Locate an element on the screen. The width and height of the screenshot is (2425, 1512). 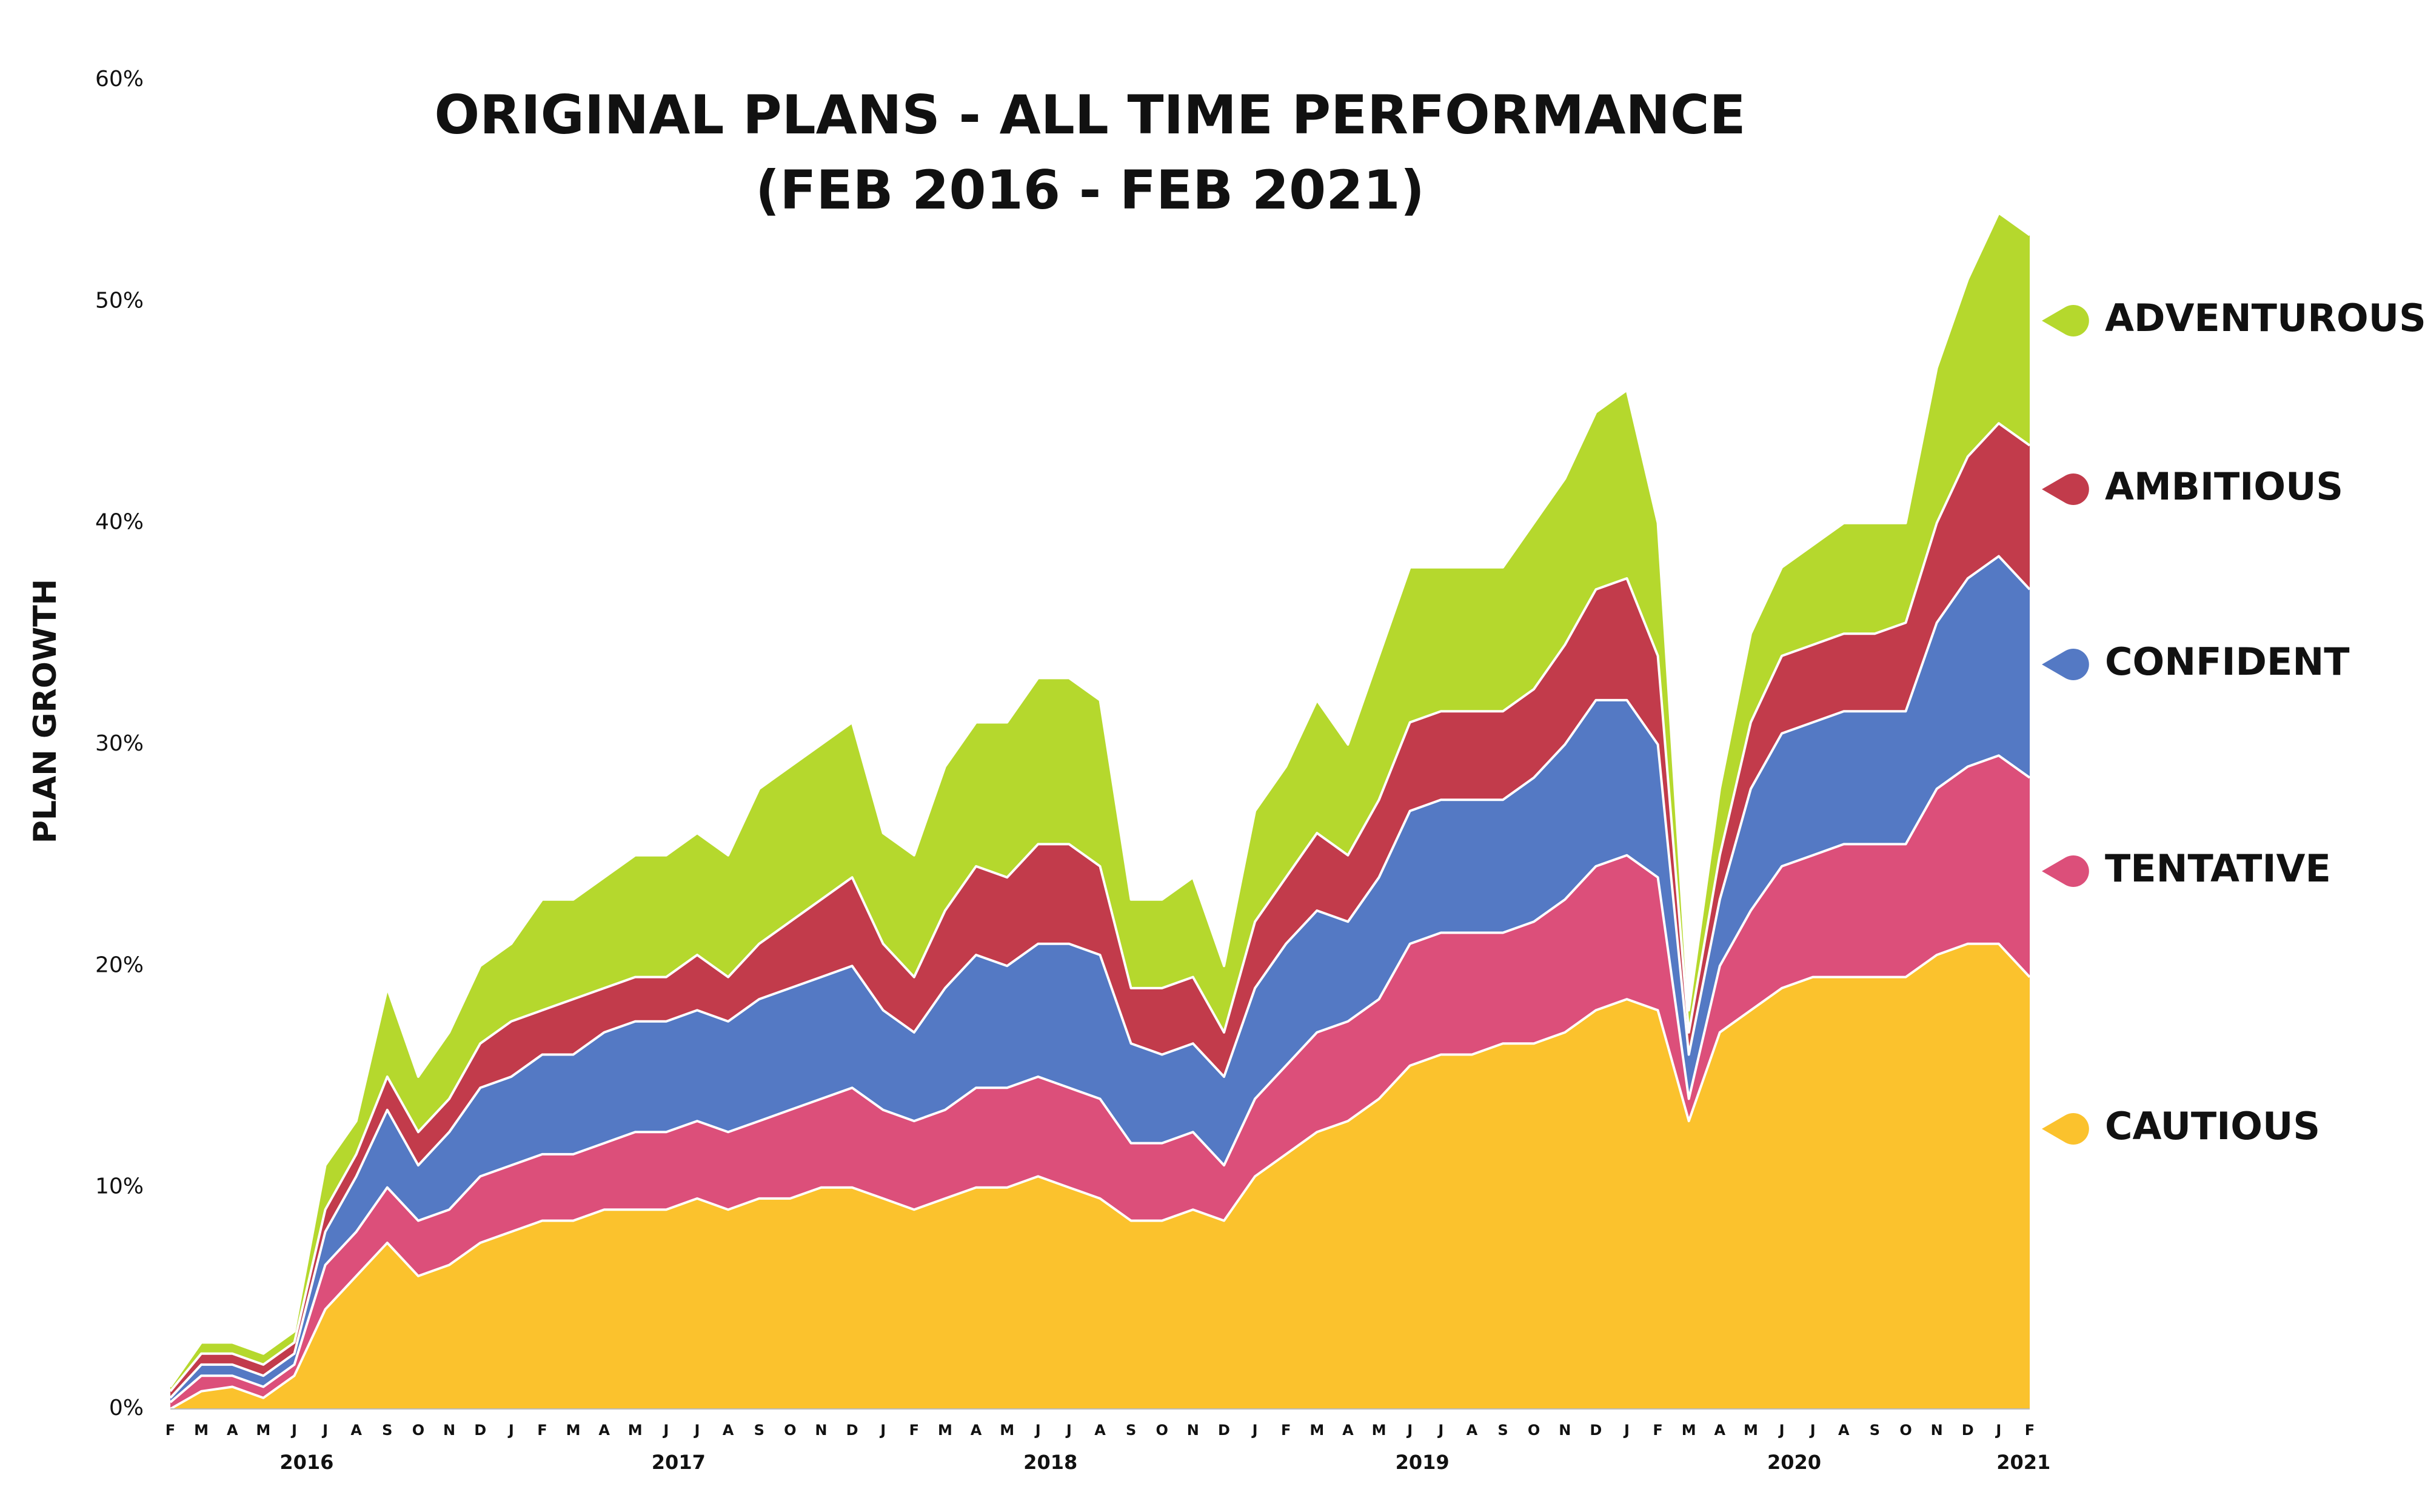
year-label: 2017 is located at coordinates (679, 1462).